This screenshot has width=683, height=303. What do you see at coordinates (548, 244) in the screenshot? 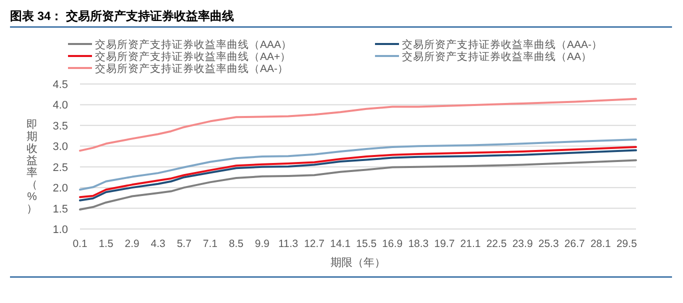
I see `x-tick-label: 25.3` at bounding box center [548, 244].